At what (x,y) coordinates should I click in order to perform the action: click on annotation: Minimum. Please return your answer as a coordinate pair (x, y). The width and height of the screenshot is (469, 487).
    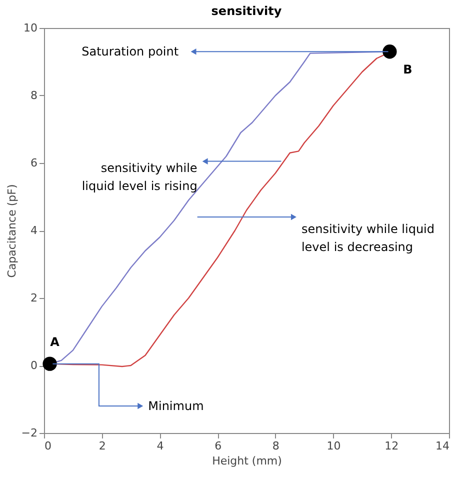
    Looking at the image, I should click on (176, 406).